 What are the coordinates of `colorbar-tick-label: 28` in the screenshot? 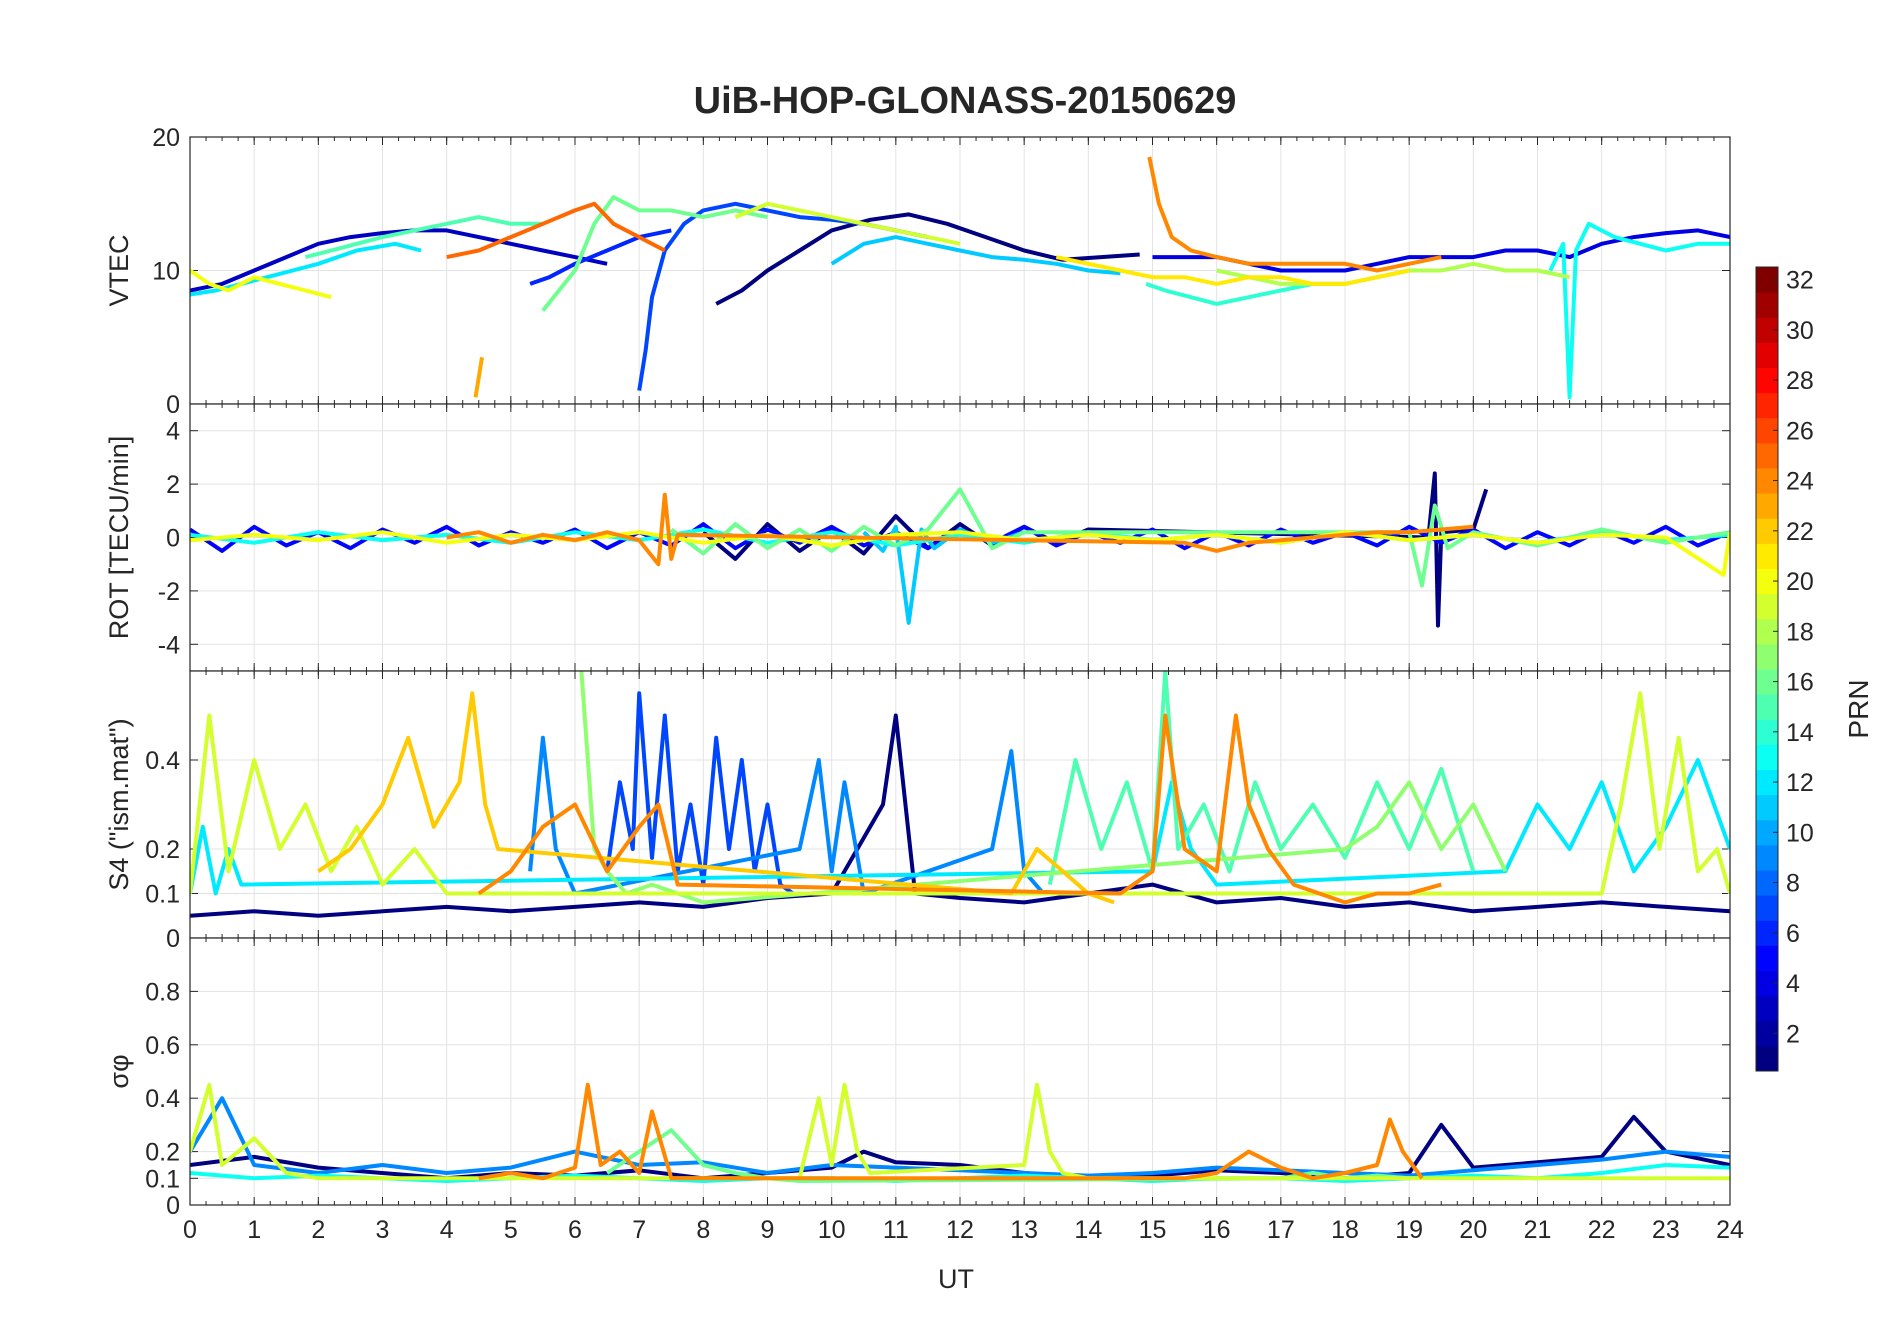 It's located at (1800, 381).